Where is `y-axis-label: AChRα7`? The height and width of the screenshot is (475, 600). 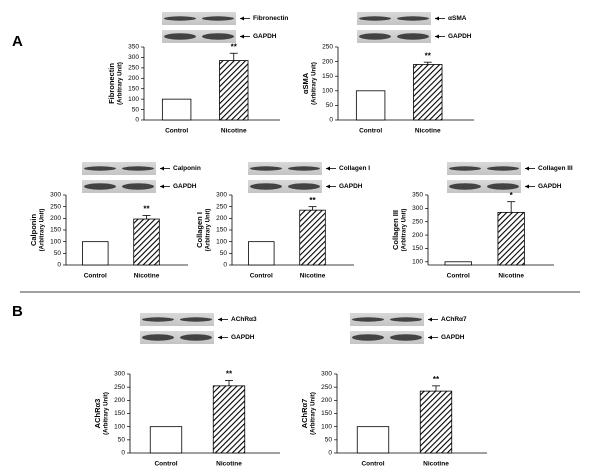 y-axis-label: AChRα7 is located at coordinates (304, 414).